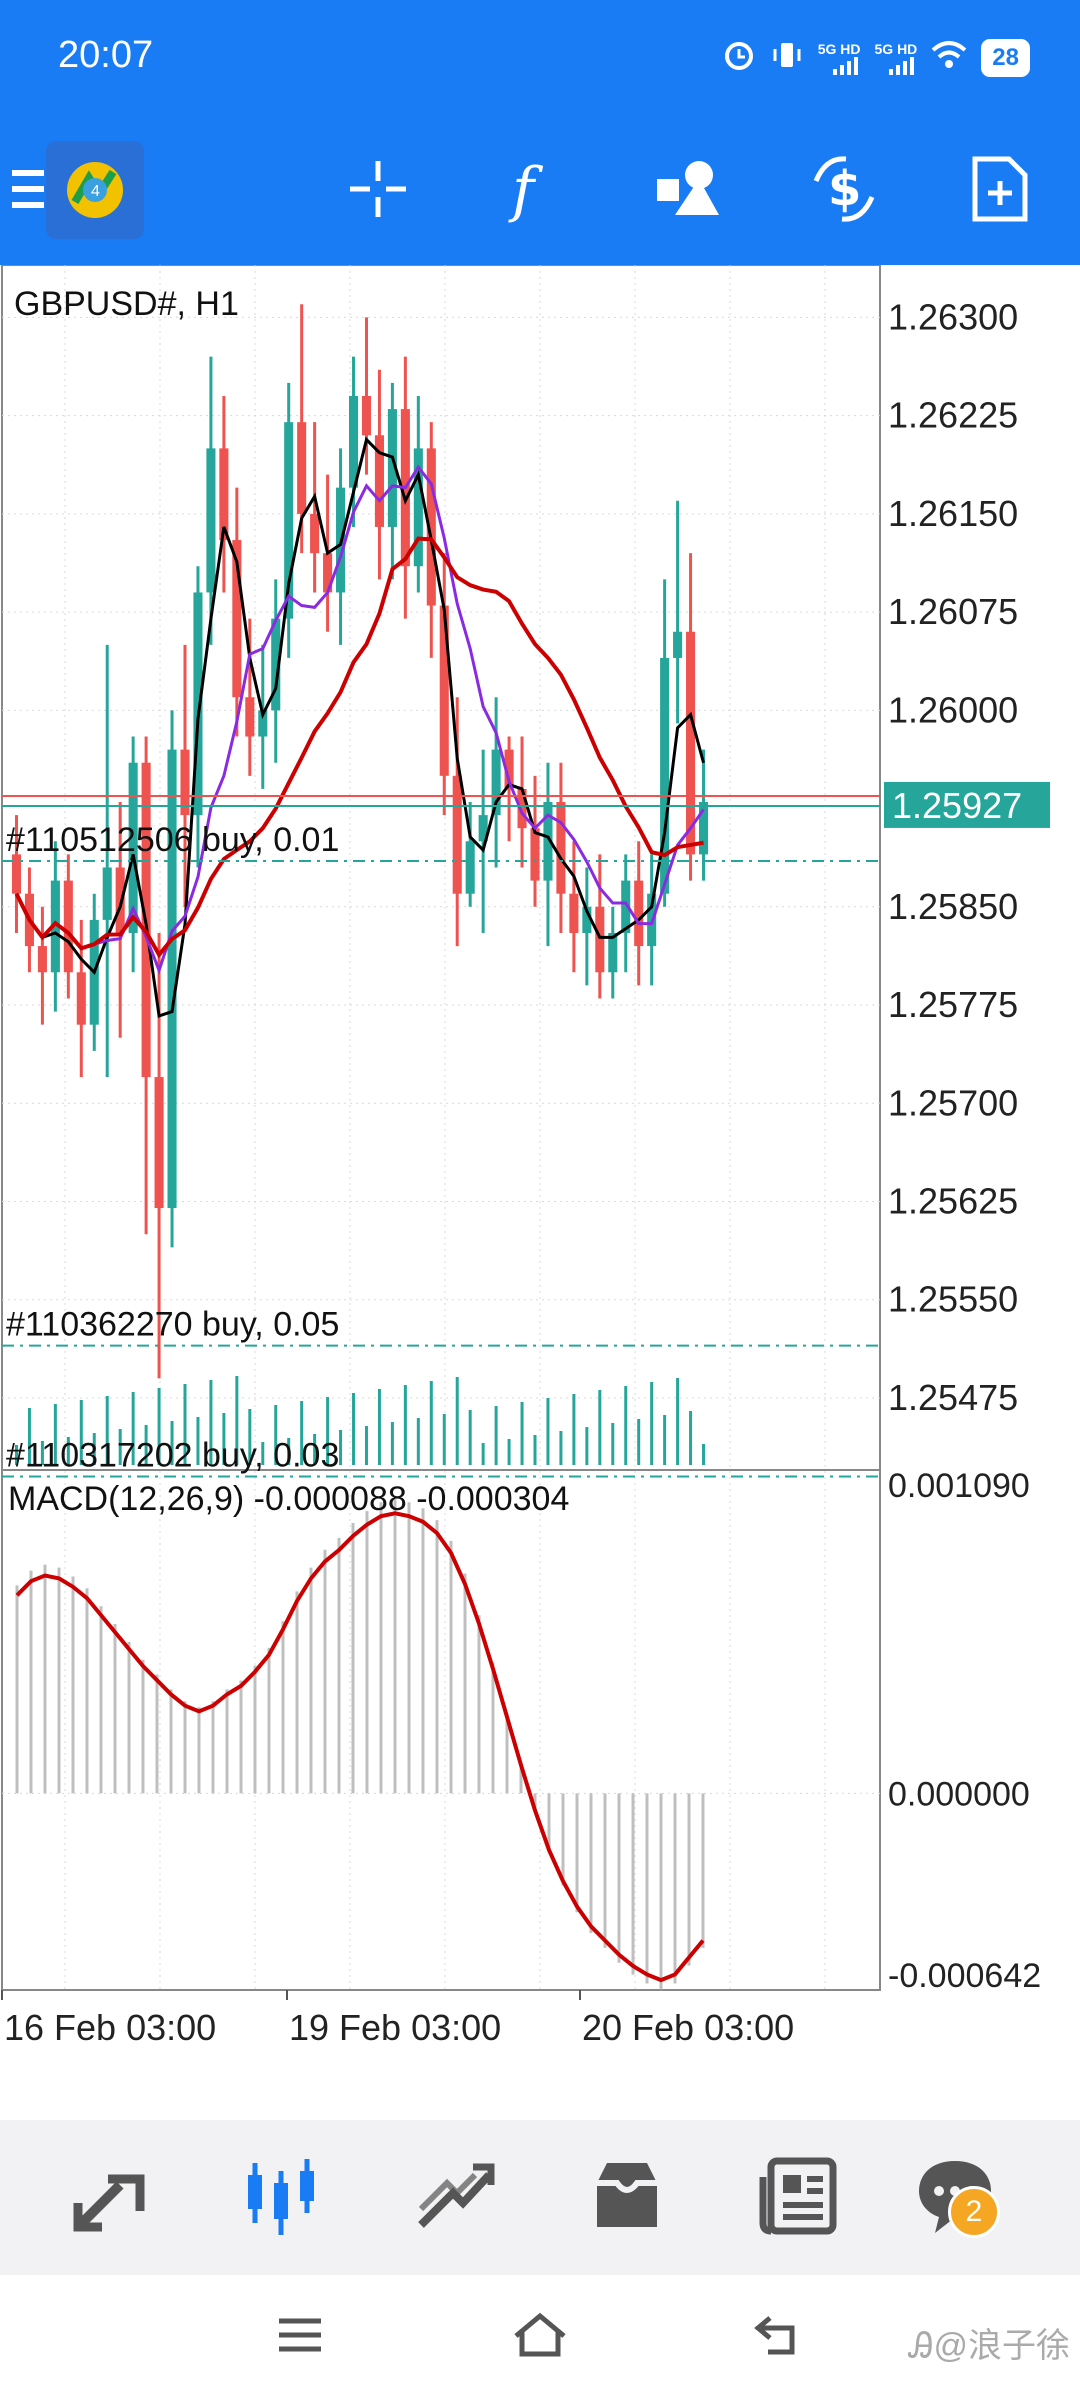 Image resolution: width=1080 pixels, height=2400 pixels. What do you see at coordinates (282, 2195) in the screenshot?
I see `charts-icon` at bounding box center [282, 2195].